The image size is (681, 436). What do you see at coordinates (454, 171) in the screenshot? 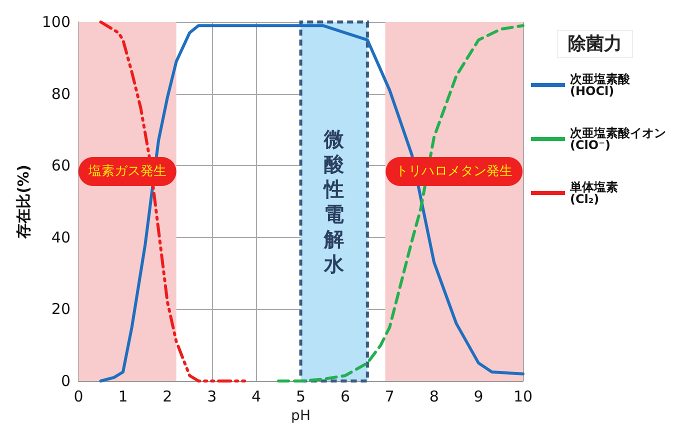
I see `band-label: トリハロメタン発生` at bounding box center [454, 171].